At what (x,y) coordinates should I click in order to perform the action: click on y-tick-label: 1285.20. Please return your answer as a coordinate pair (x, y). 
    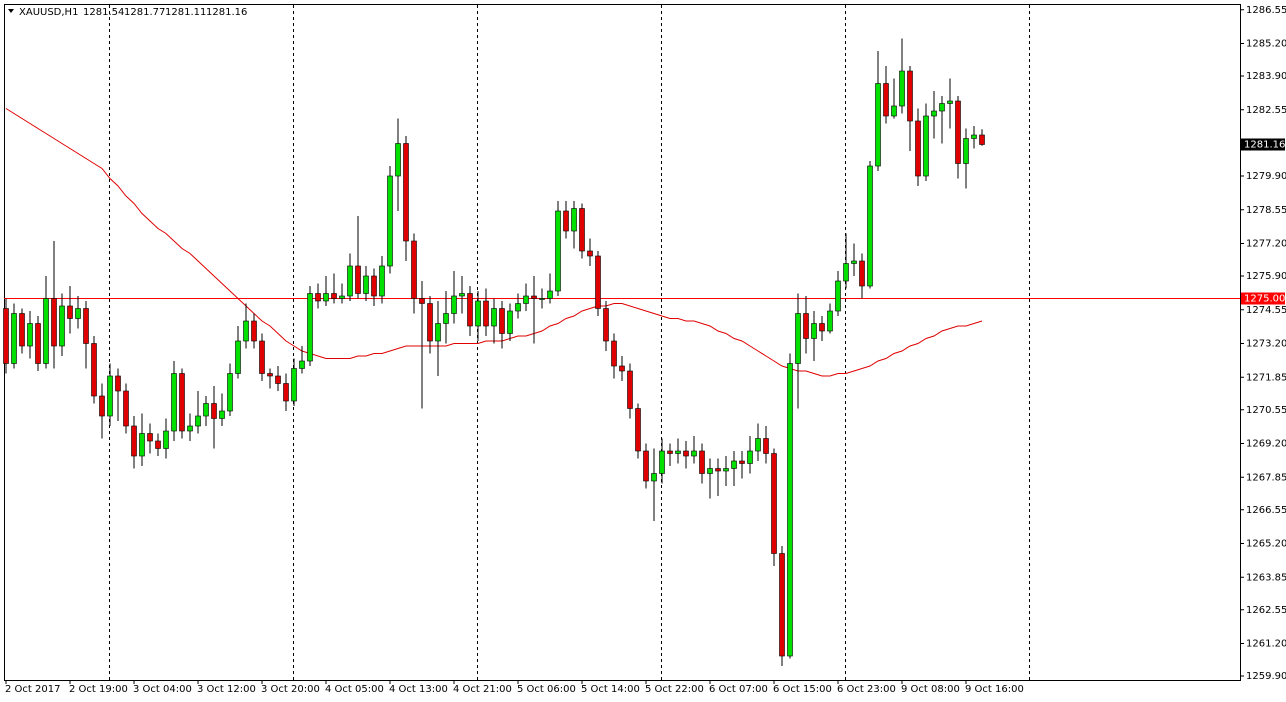
    Looking at the image, I should click on (1266, 44).